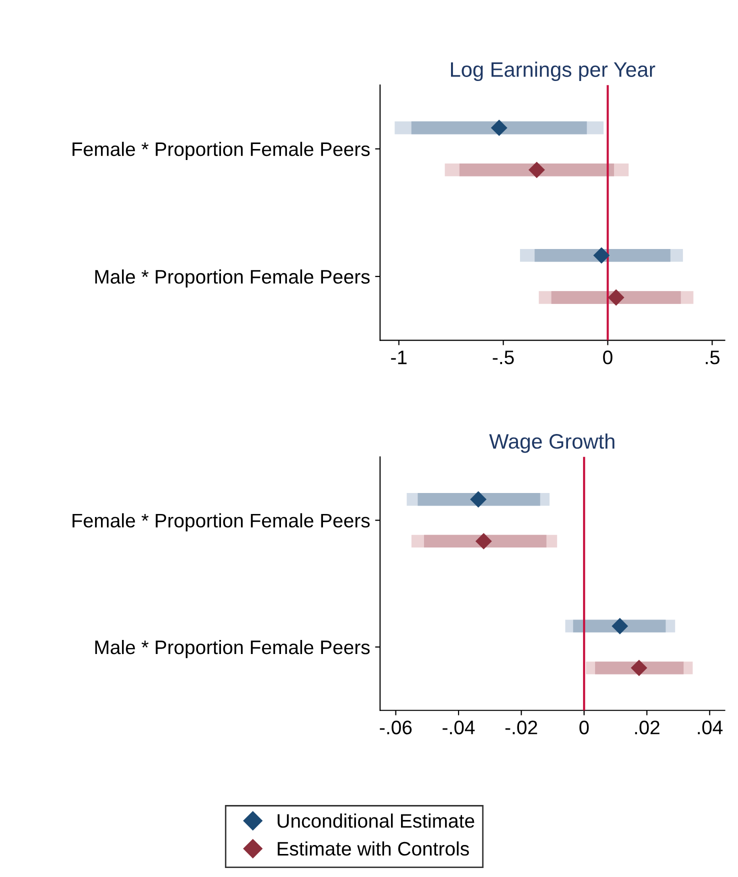  Describe the element at coordinates (399, 357) in the screenshot. I see `x-tick-label: -1` at that location.